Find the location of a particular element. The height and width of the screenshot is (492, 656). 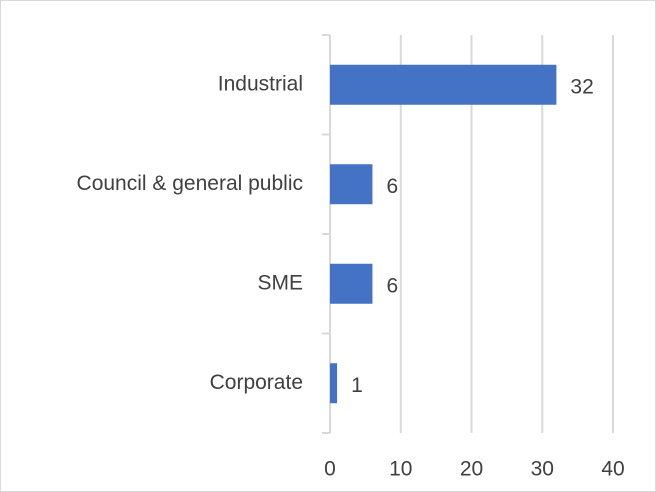

y-tick-label: Corporate is located at coordinates (256, 382).